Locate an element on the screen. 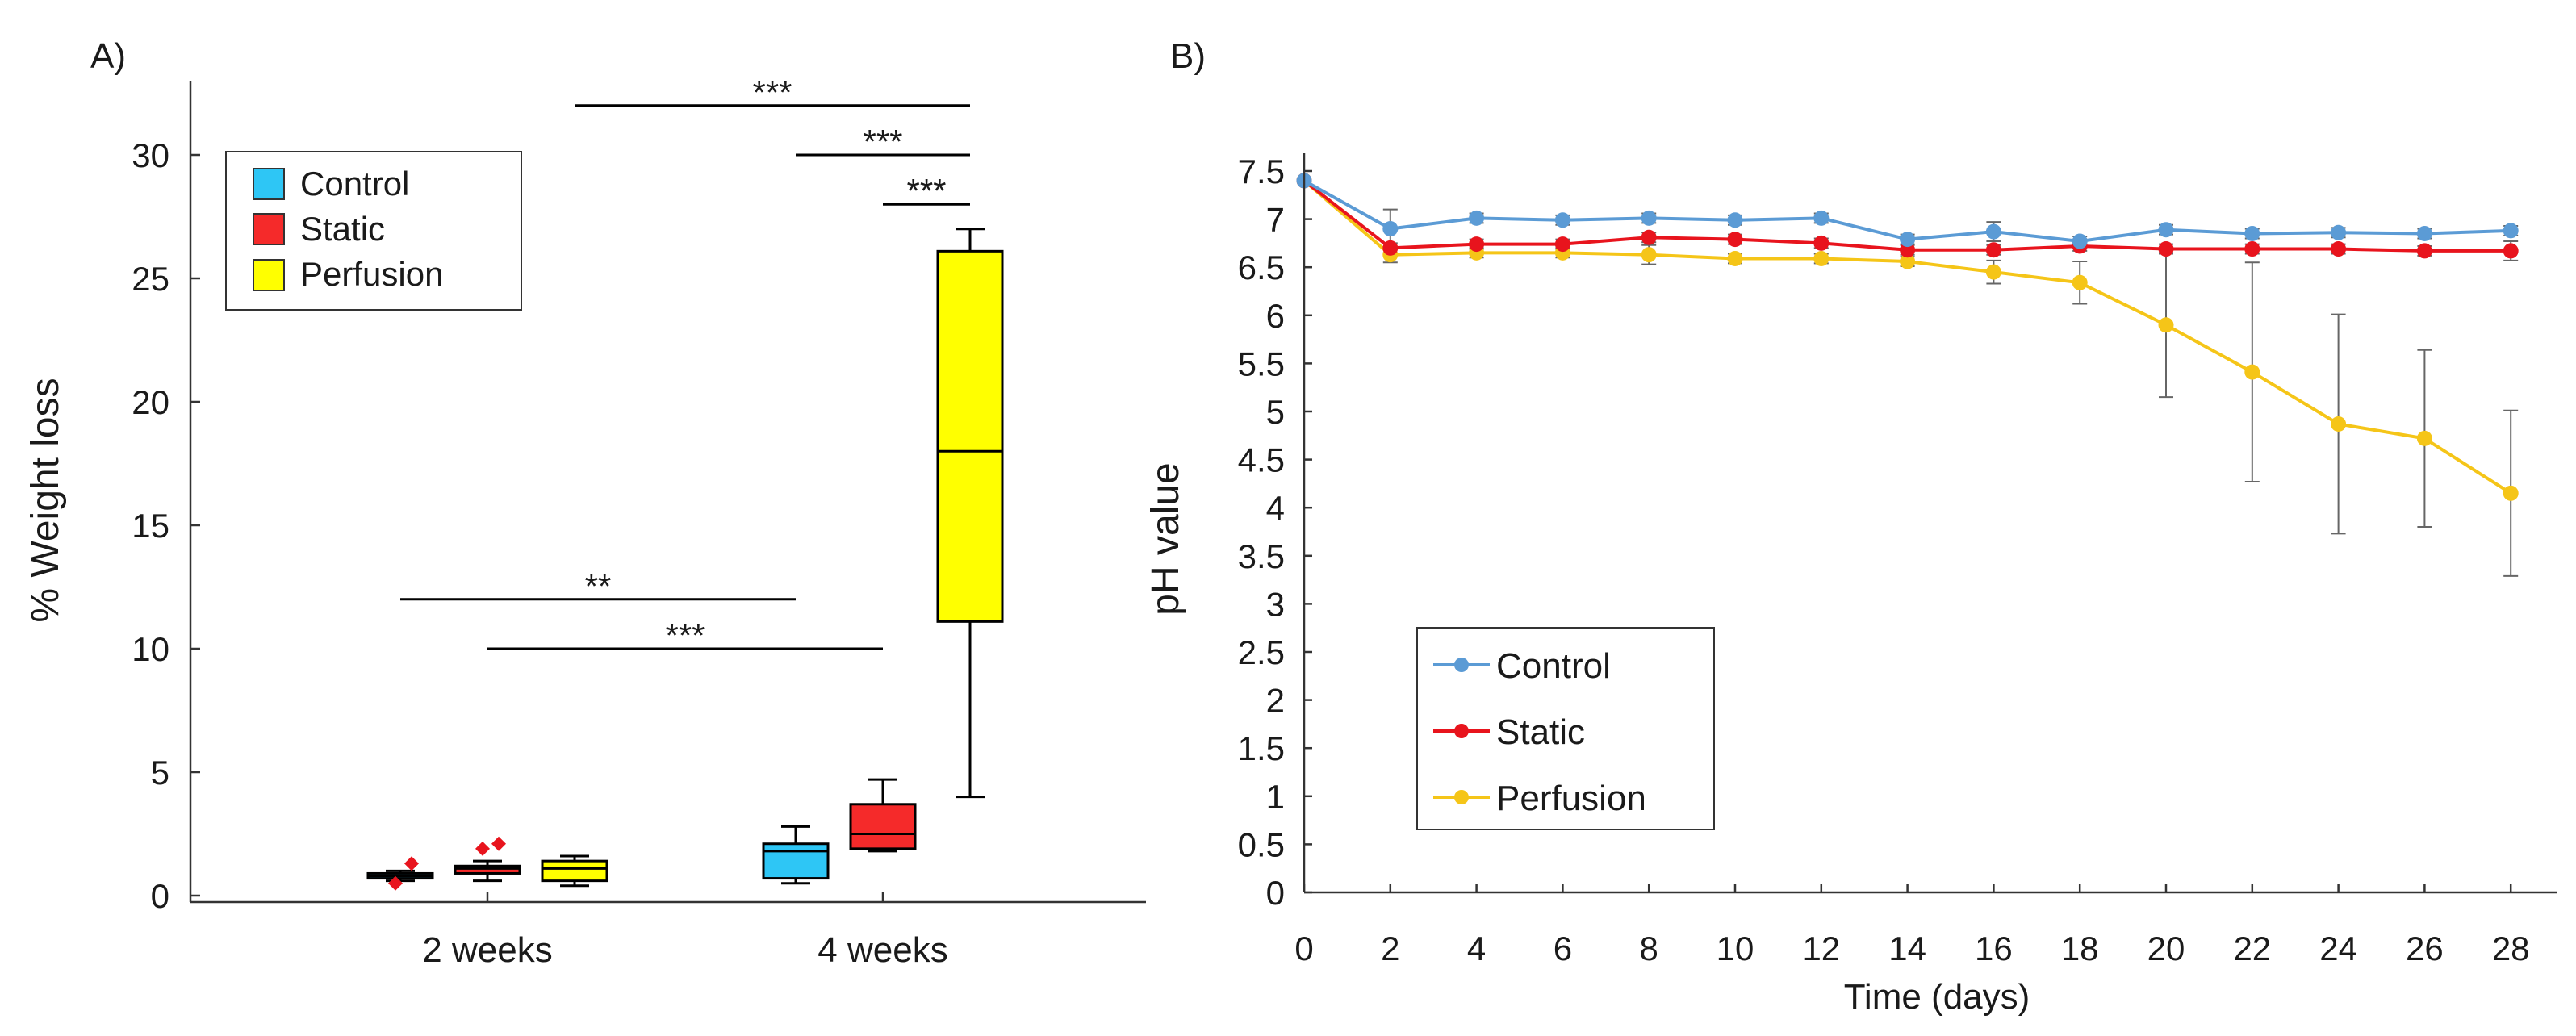  error-bars-control is located at coordinates (1950, 228).